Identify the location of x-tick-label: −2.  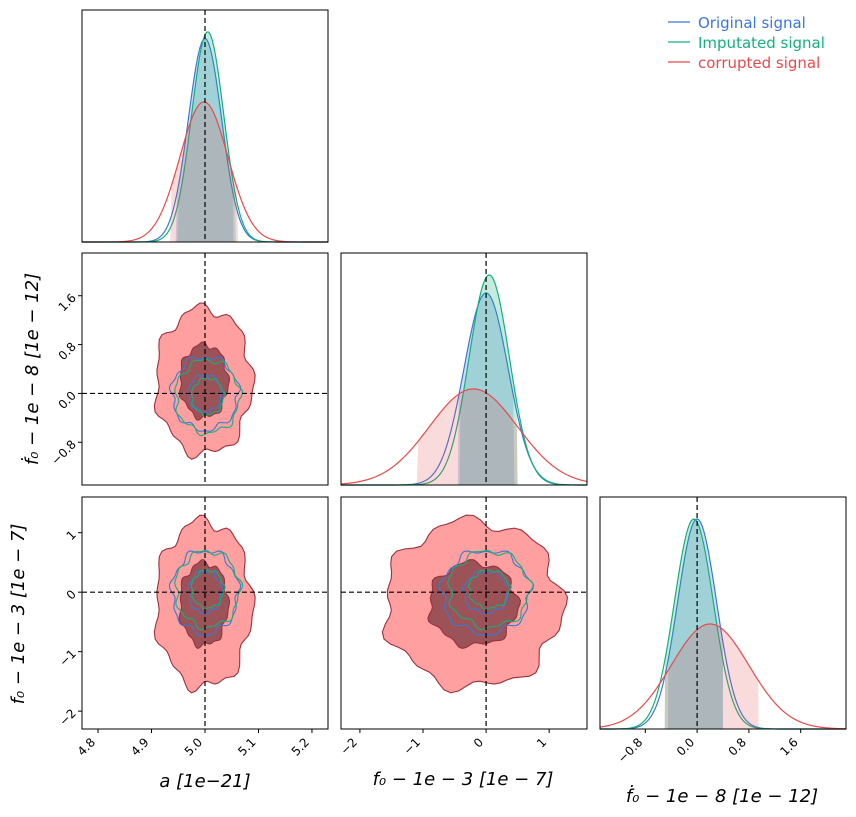
(349, 746).